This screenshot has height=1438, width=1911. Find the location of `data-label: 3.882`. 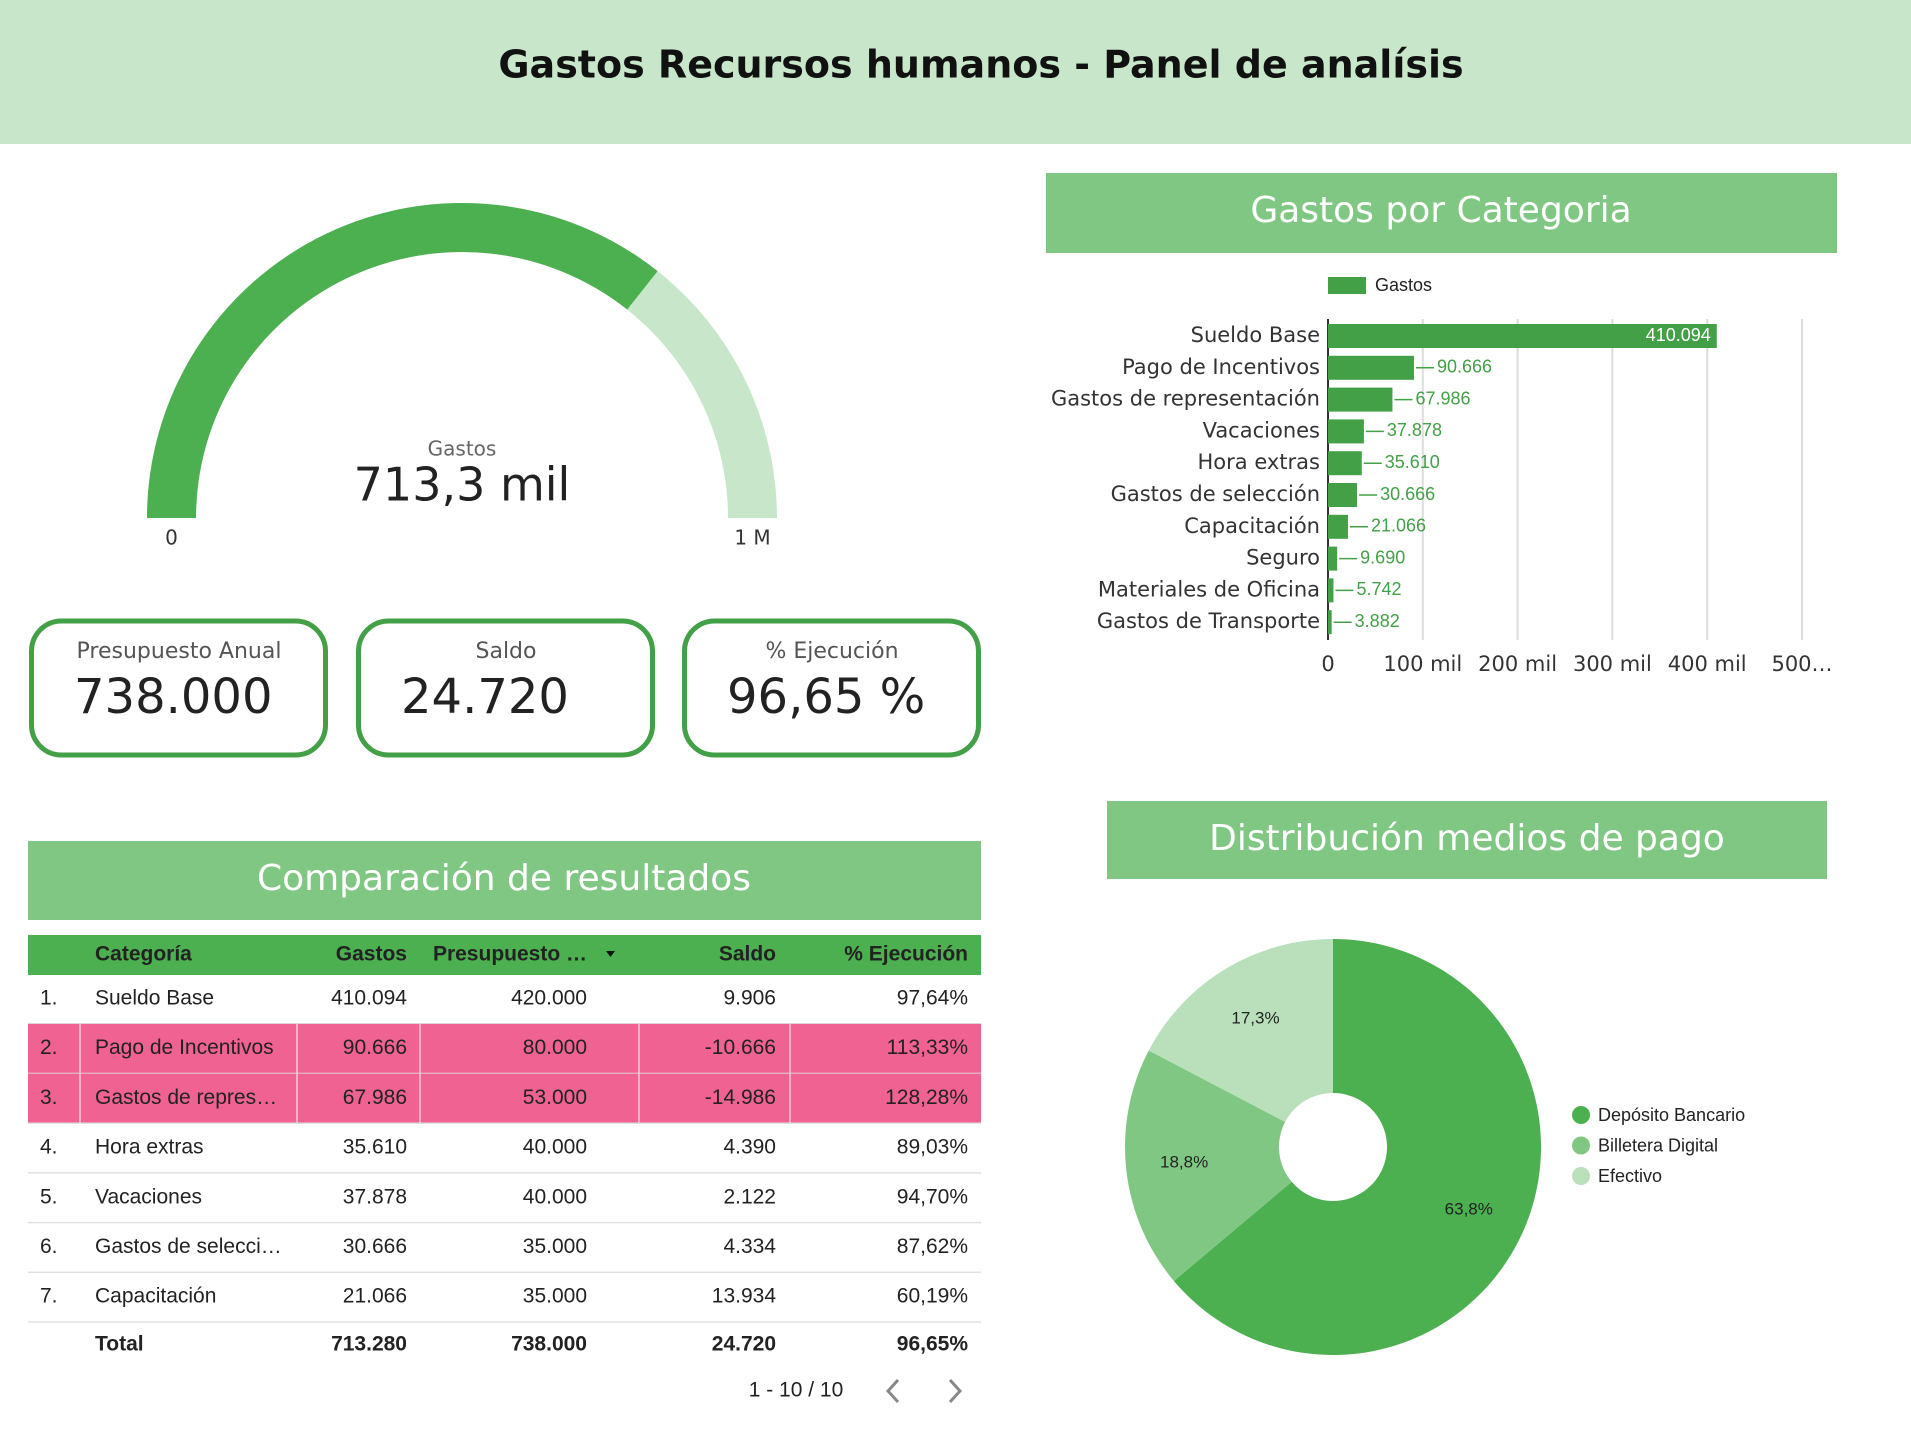

data-label: 3.882 is located at coordinates (1377, 621).